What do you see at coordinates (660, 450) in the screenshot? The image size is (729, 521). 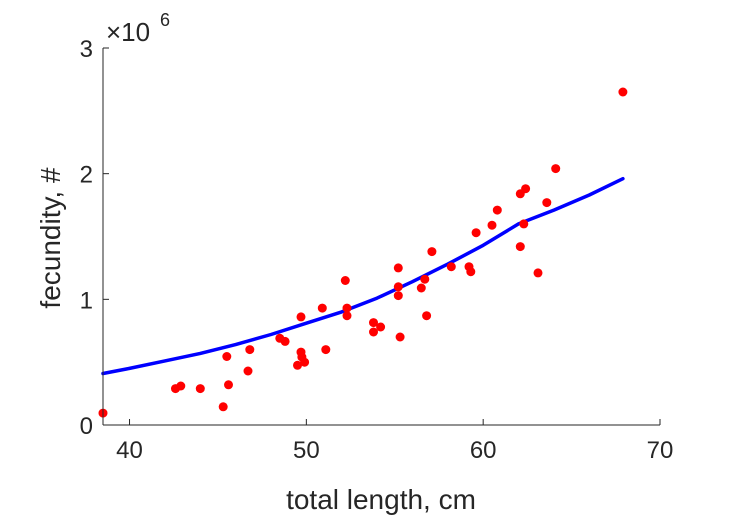 I see `x-tick-label: 70` at bounding box center [660, 450].